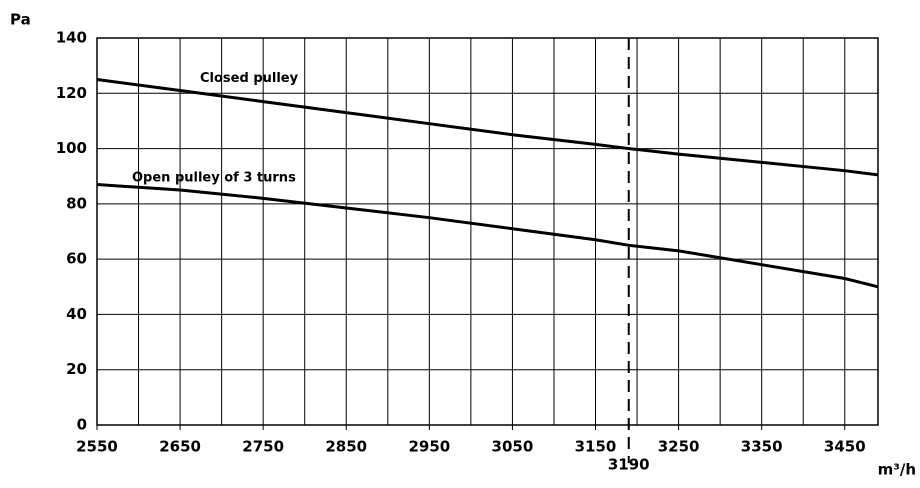 The width and height of the screenshot is (920, 488). I want to click on series-label: Open pulley of 3 turns, so click(214, 178).